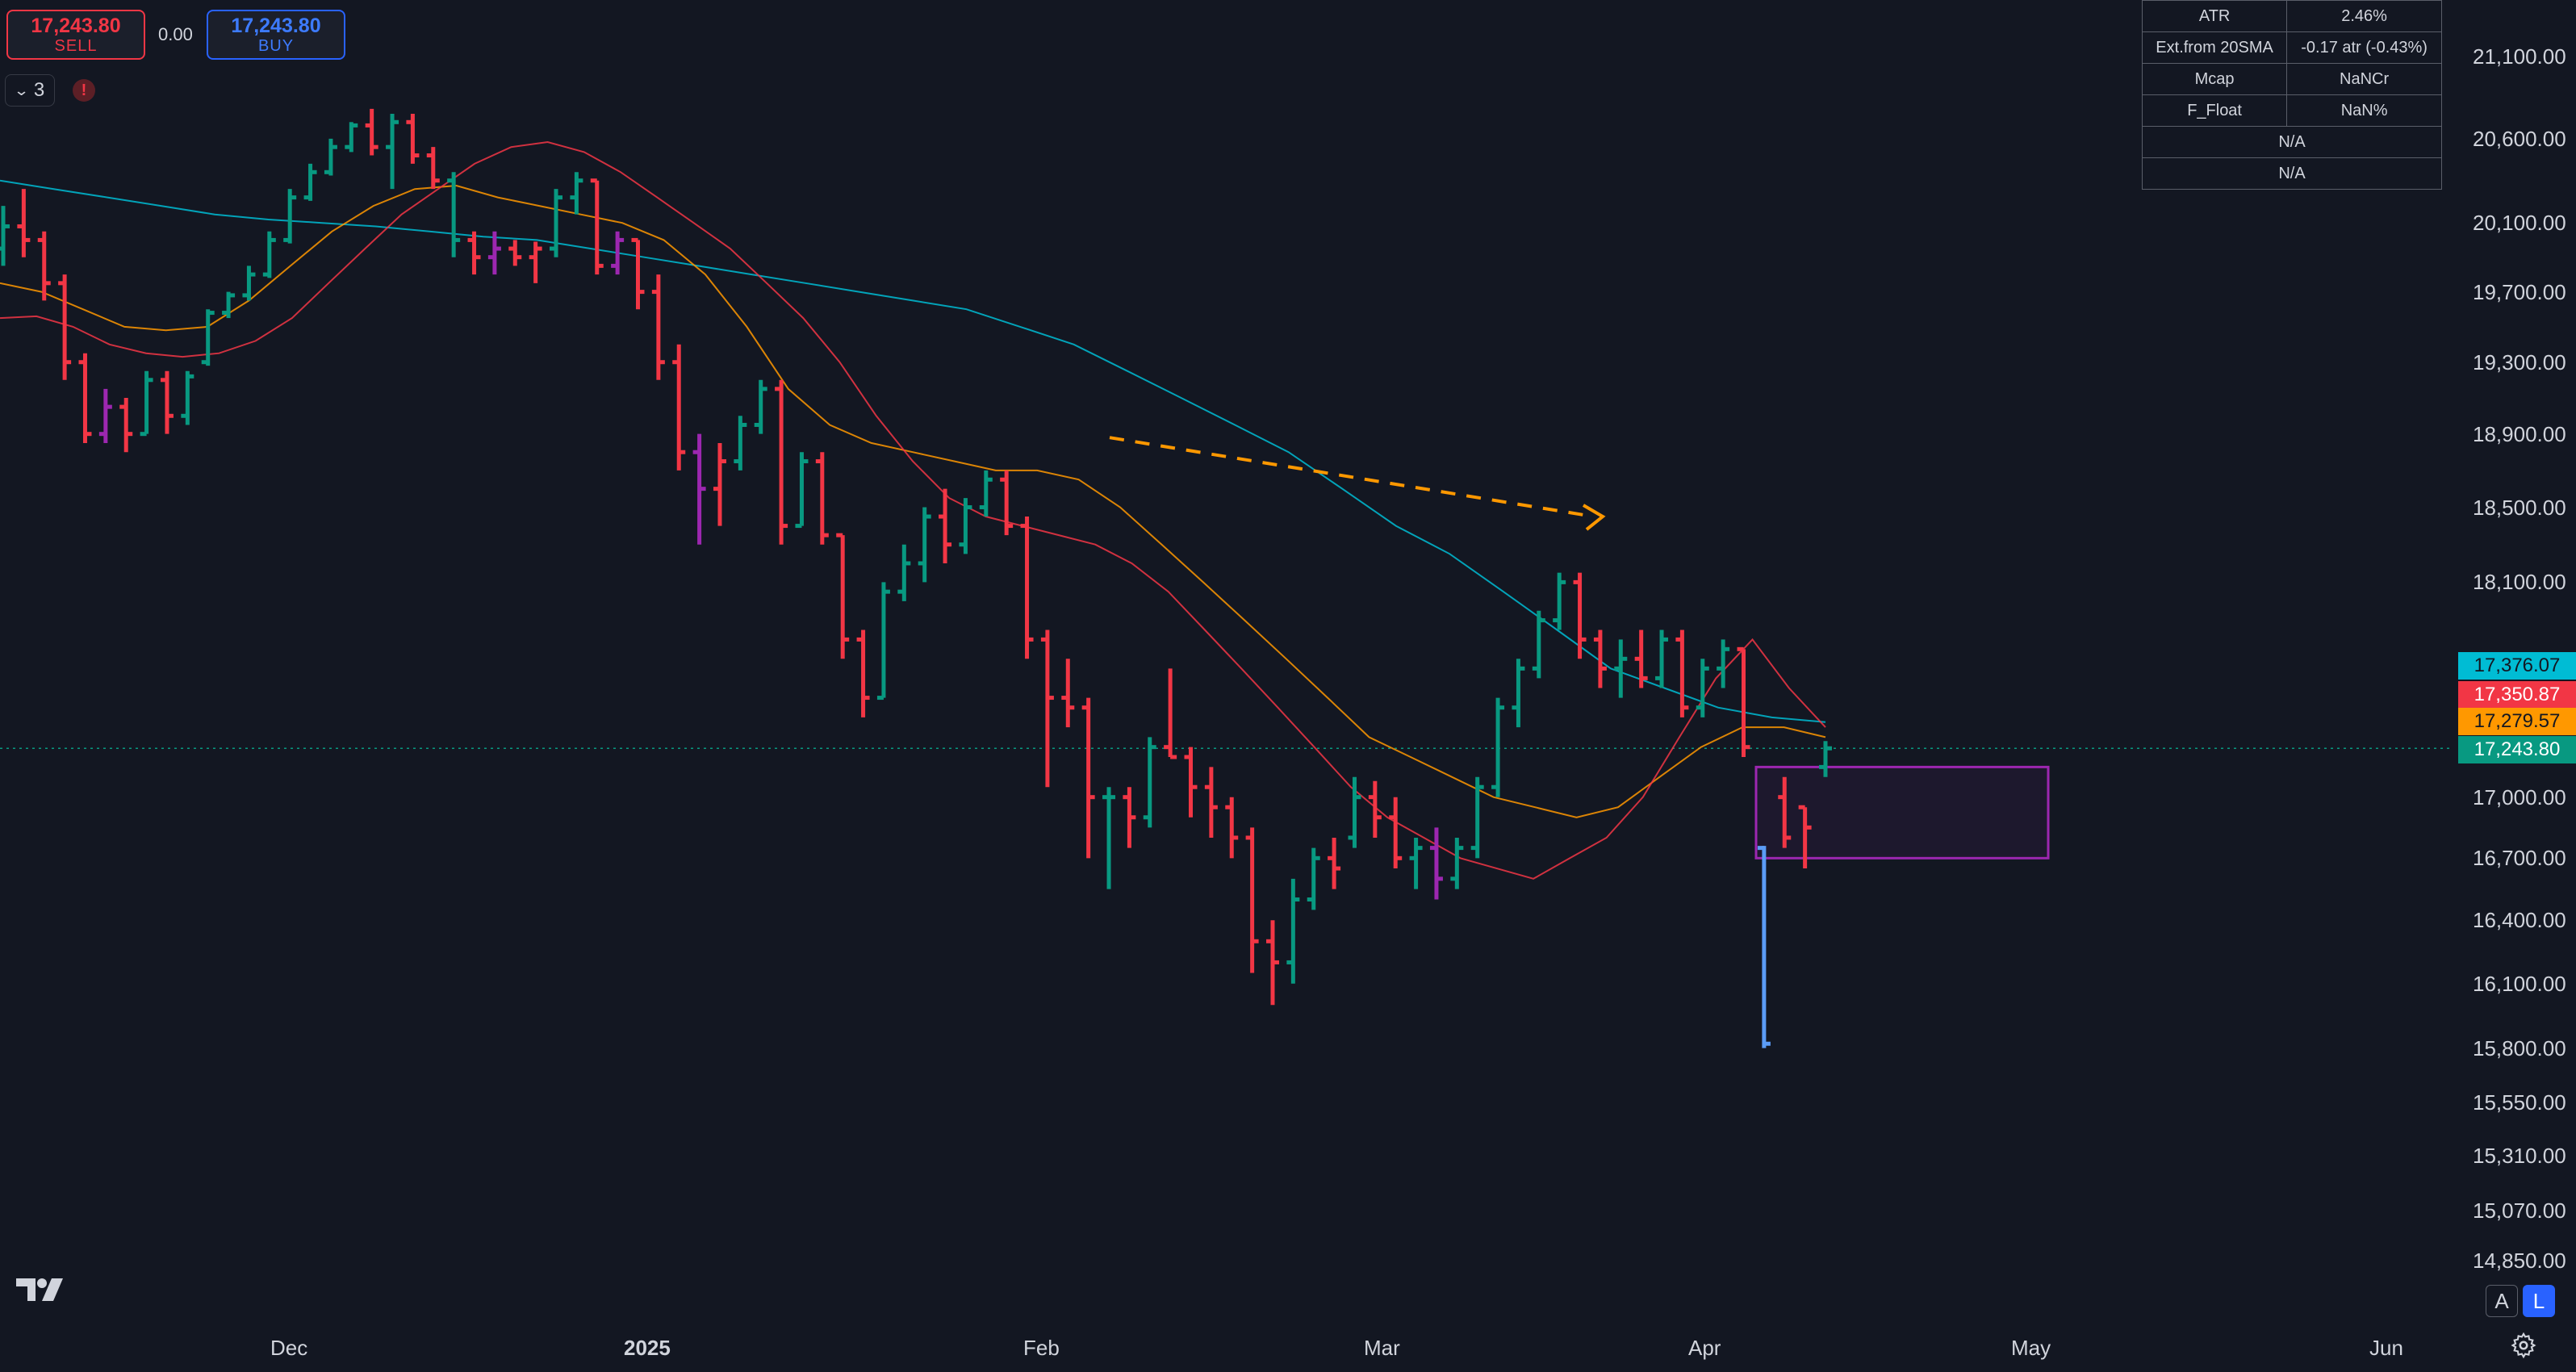 This screenshot has width=2576, height=1372. I want to click on price-axis-label: 16,700.00, so click(2519, 858).